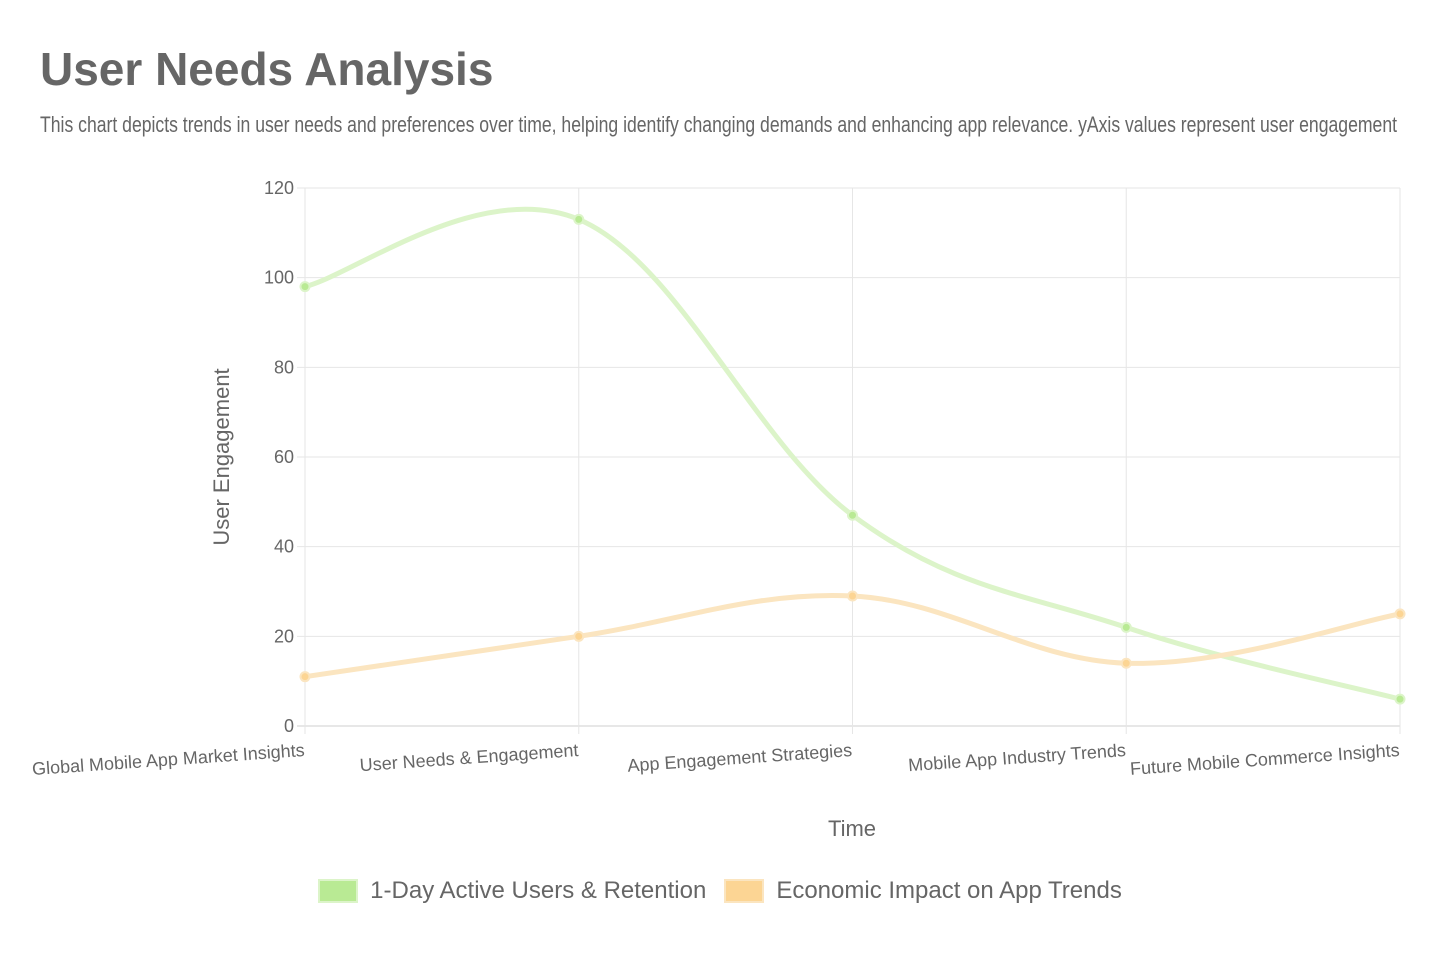  What do you see at coordinates (284, 367) in the screenshot?
I see `y-tick-label: 80` at bounding box center [284, 367].